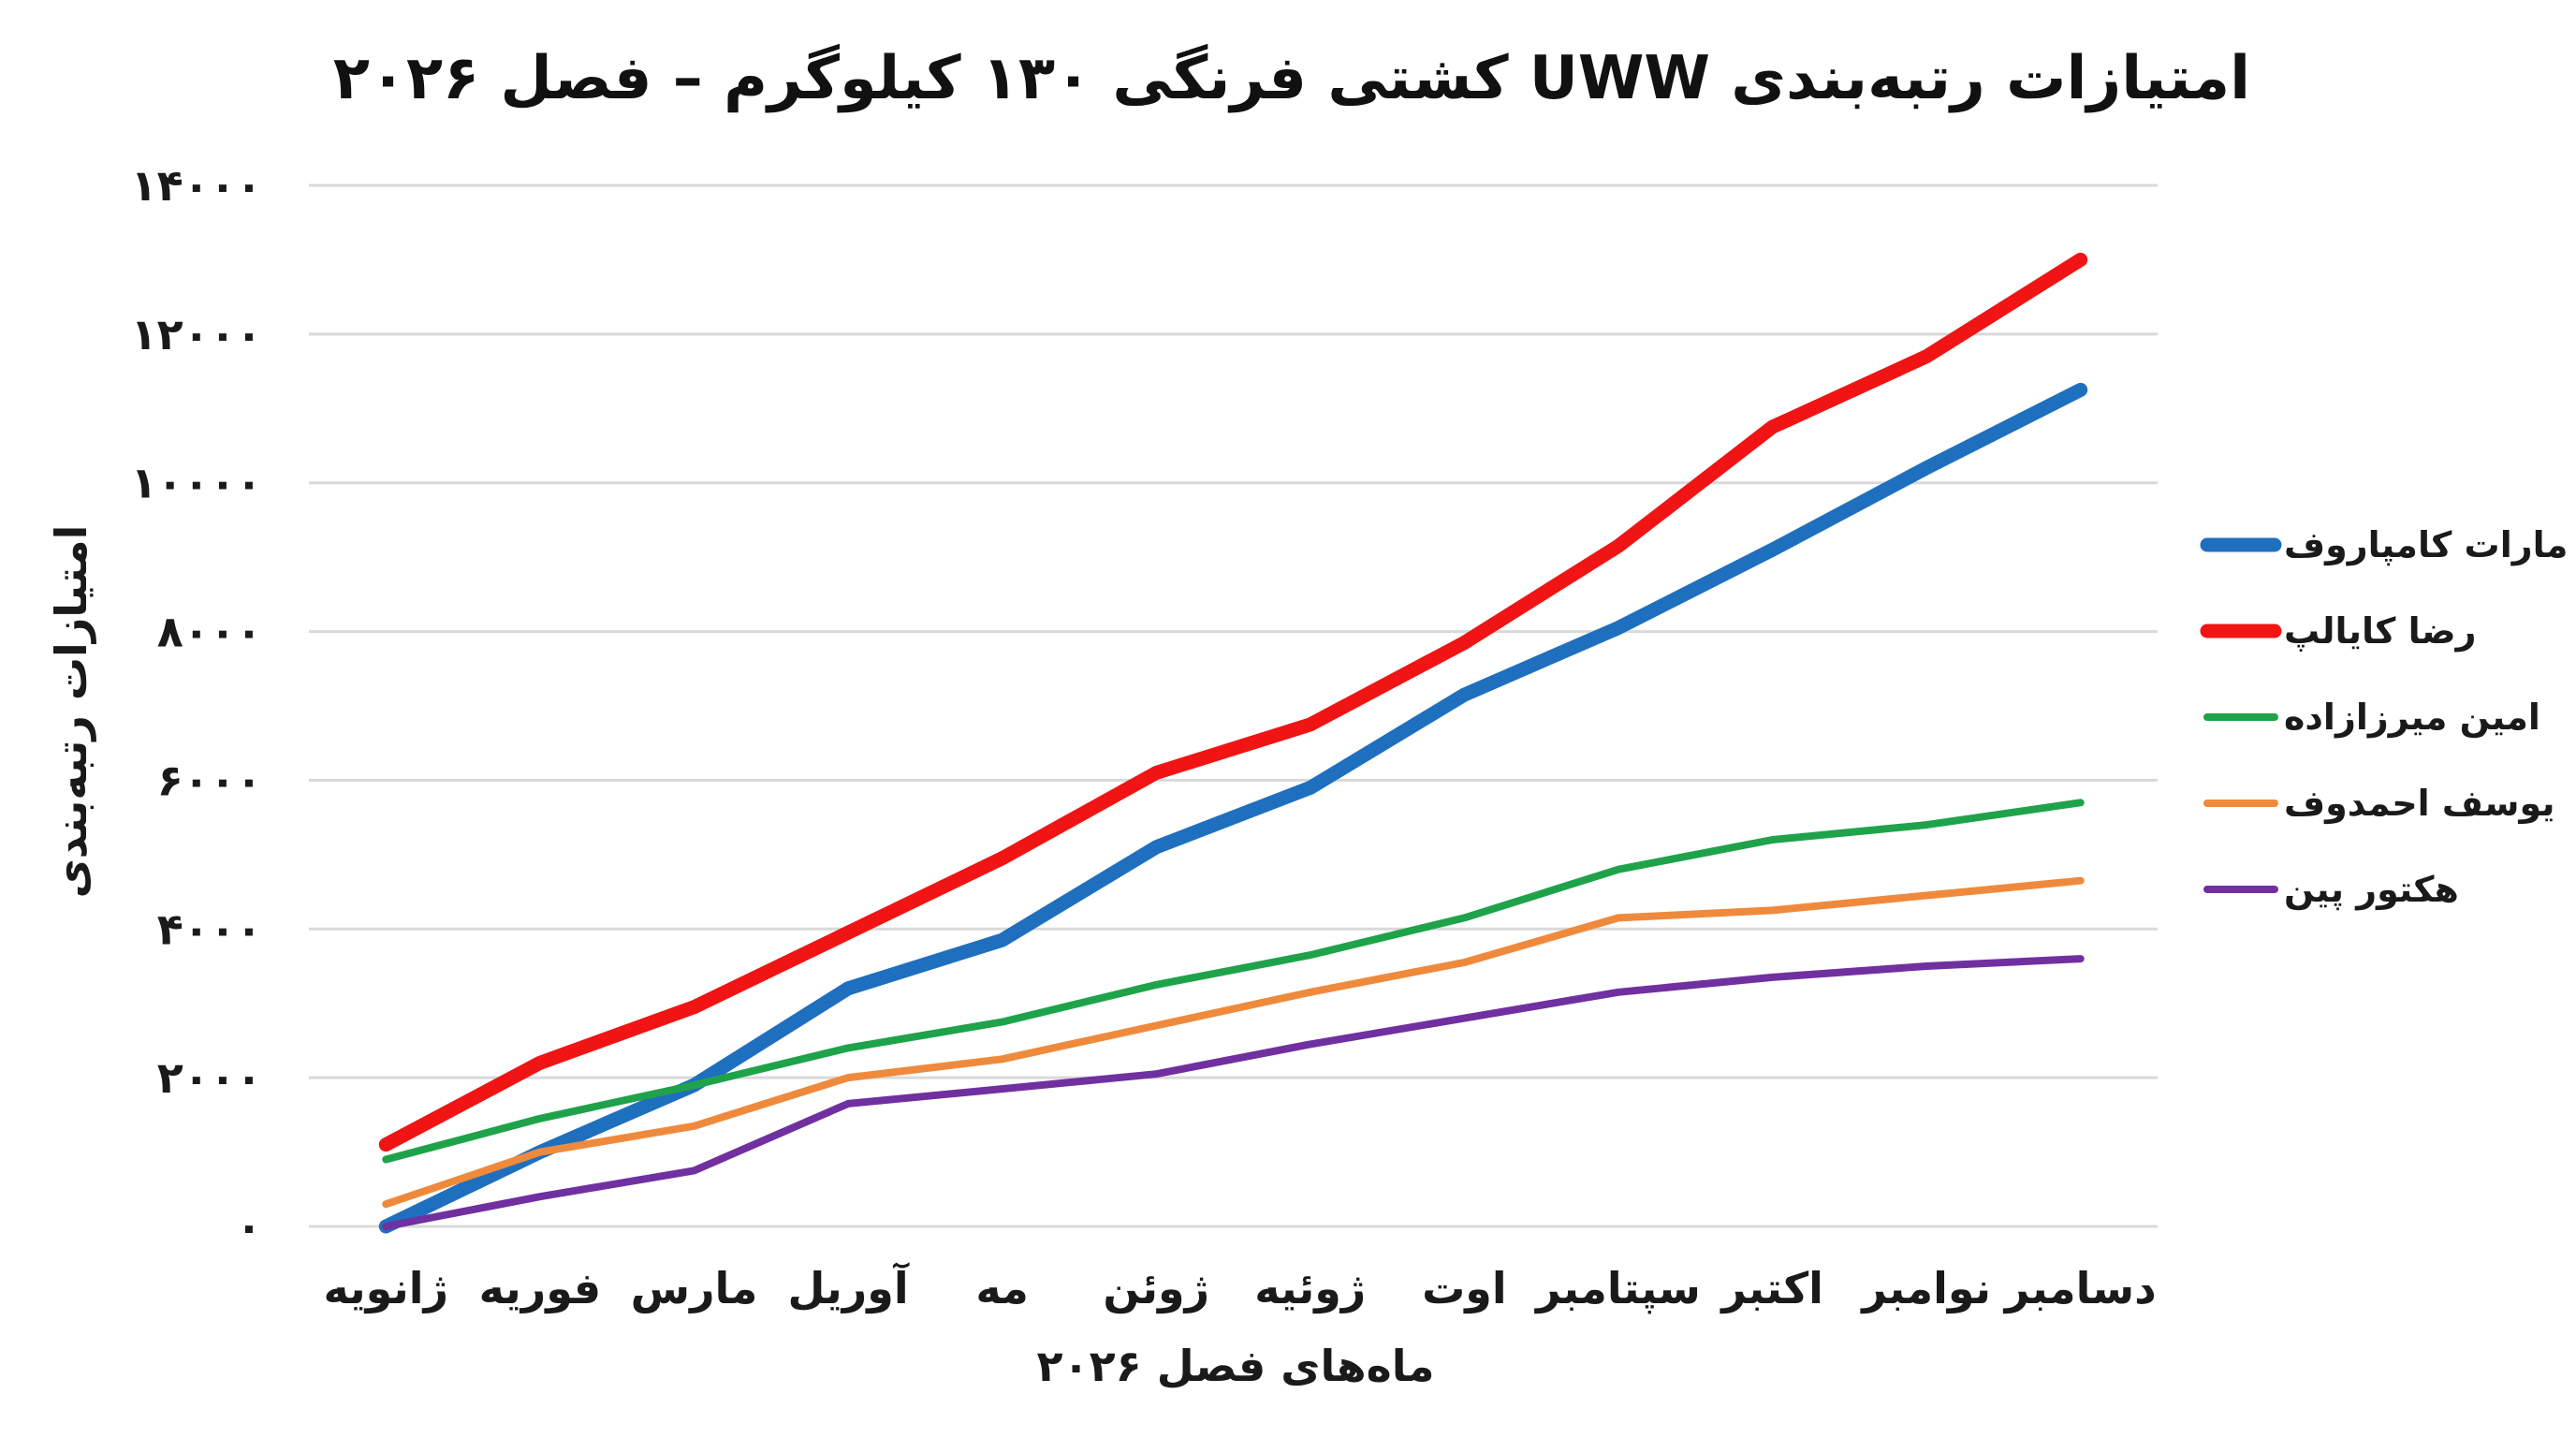  What do you see at coordinates (386, 1288) in the screenshot?
I see `x-tick-label: ژانویه` at bounding box center [386, 1288].